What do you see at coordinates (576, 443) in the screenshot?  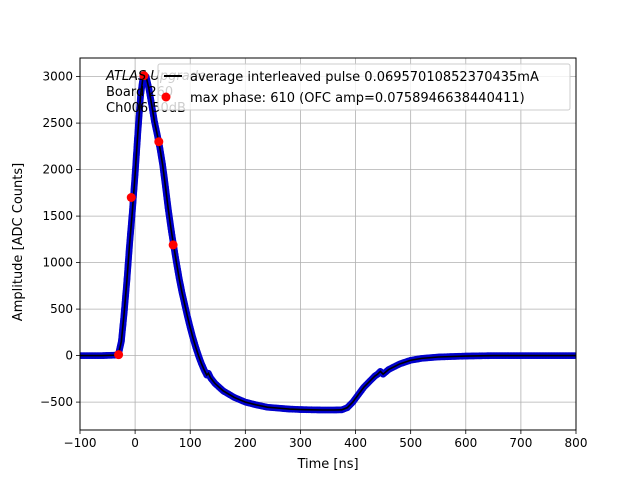 I see `x-tick-label: 800` at bounding box center [576, 443].